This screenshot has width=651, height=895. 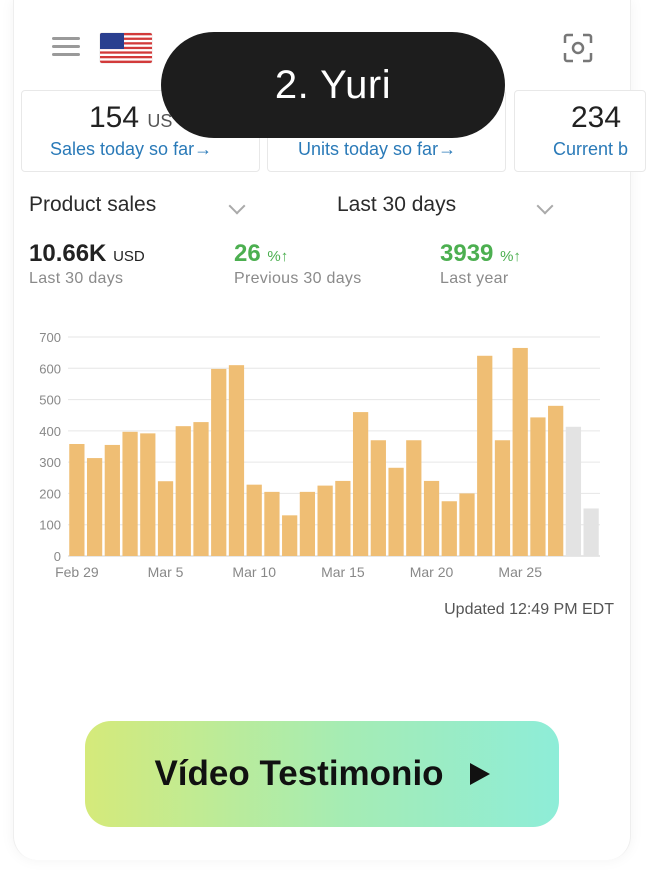 What do you see at coordinates (166, 572) in the screenshot?
I see `x-tick-label: Mar 5` at bounding box center [166, 572].